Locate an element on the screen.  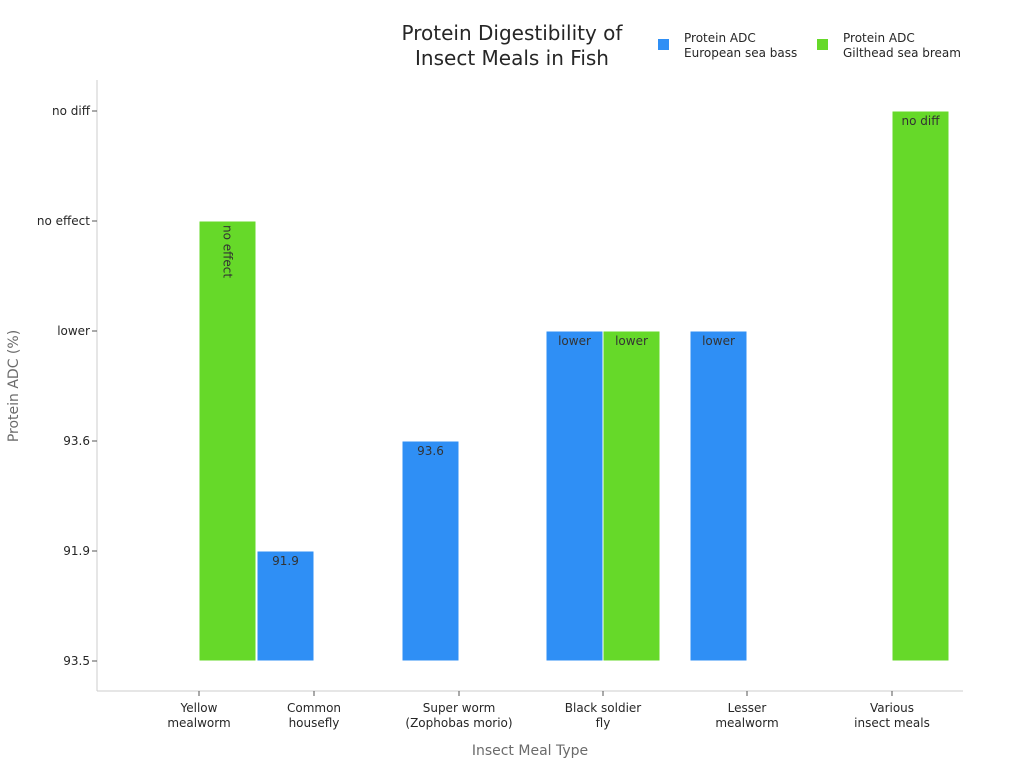
bar-value-label: 91.9 is located at coordinates (285, 561).